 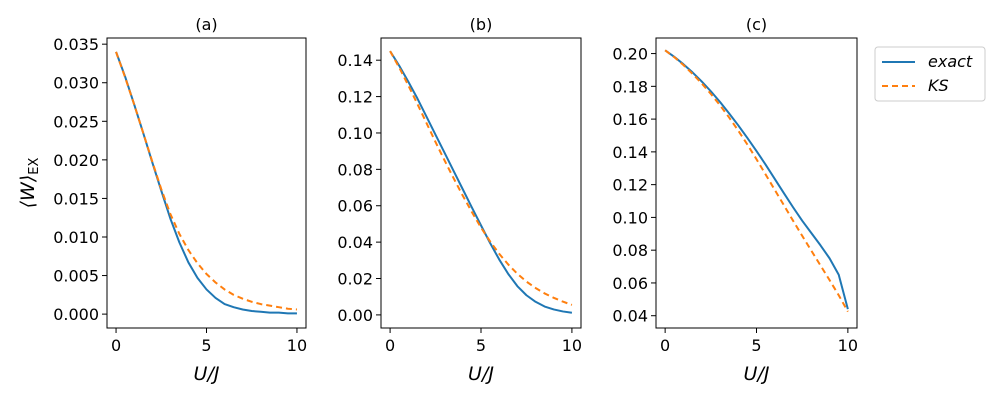 I want to click on panel-title: (b), so click(x=481, y=24).